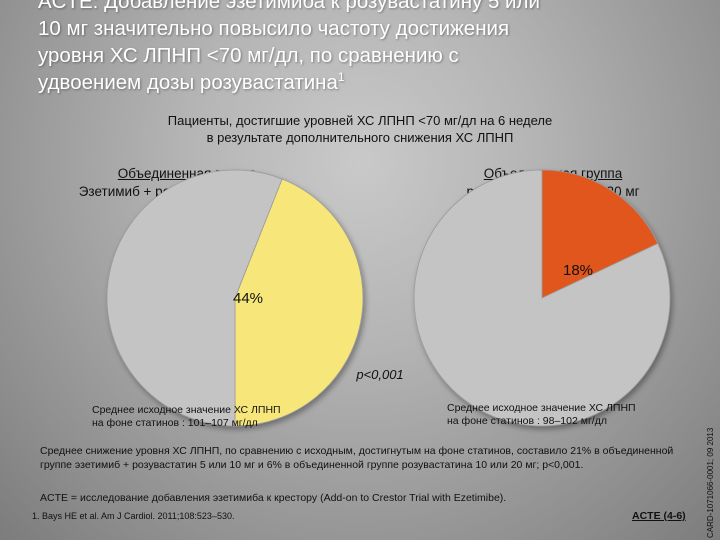 Image resolution: width=720 pixels, height=540 pixels. Describe the element at coordinates (194, 298) in the screenshot. I see `left-pie-slice-remainder` at that location.